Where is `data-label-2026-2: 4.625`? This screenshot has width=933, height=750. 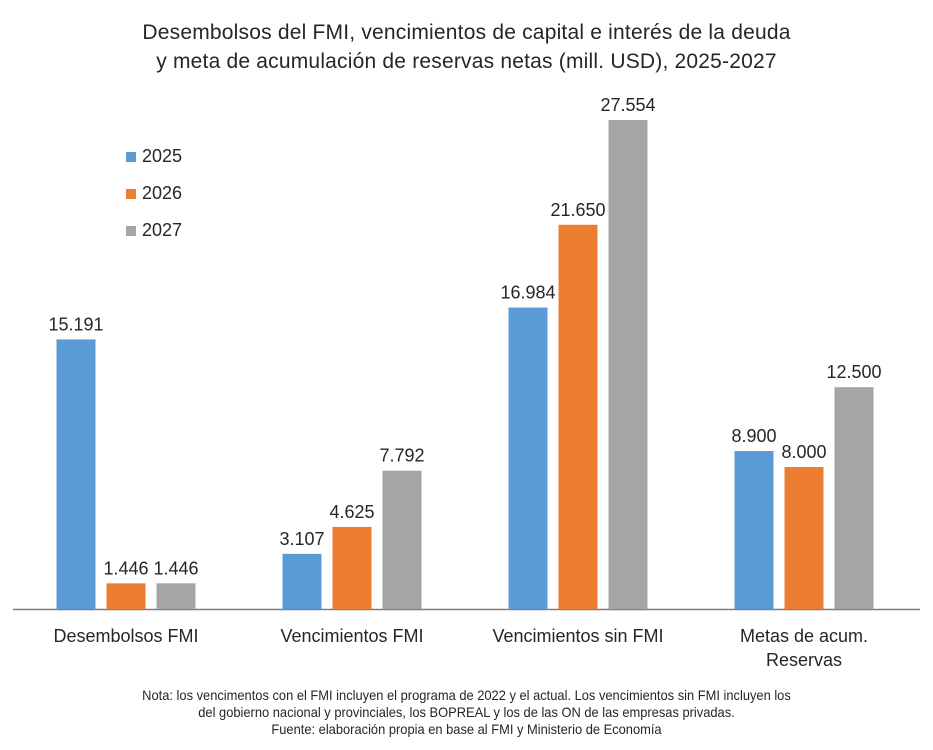 data-label-2026-2: 4.625 is located at coordinates (351, 512).